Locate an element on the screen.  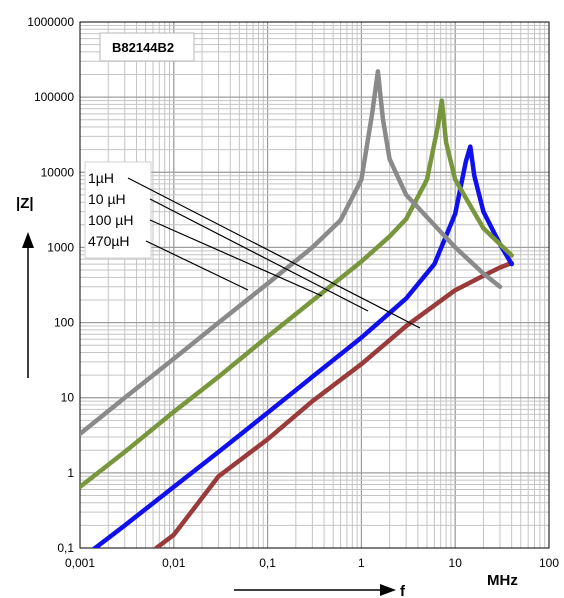
y-tick-label: 10 is located at coordinates (68, 398).